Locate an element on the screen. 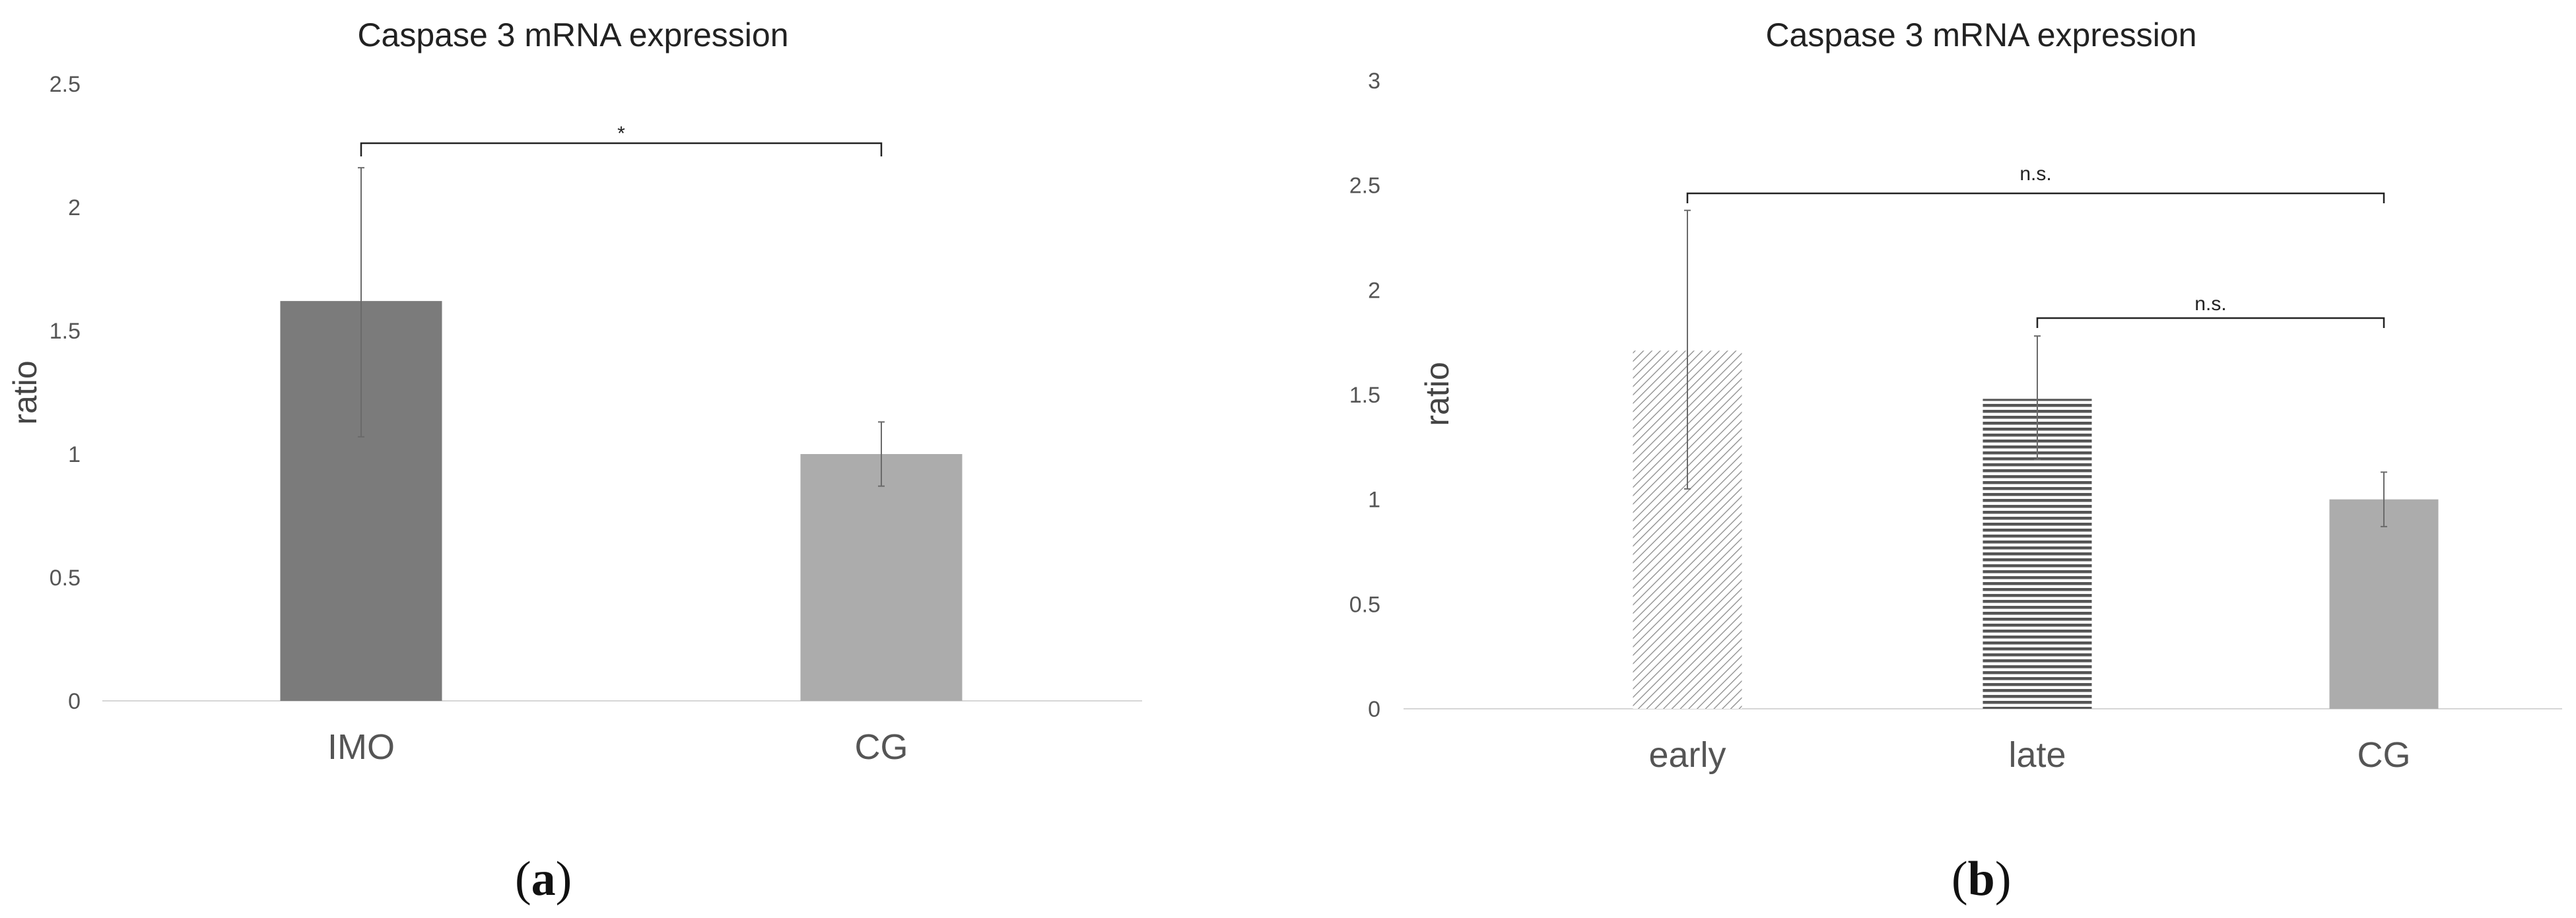  panel-label-a: (a) is located at coordinates (543, 879).